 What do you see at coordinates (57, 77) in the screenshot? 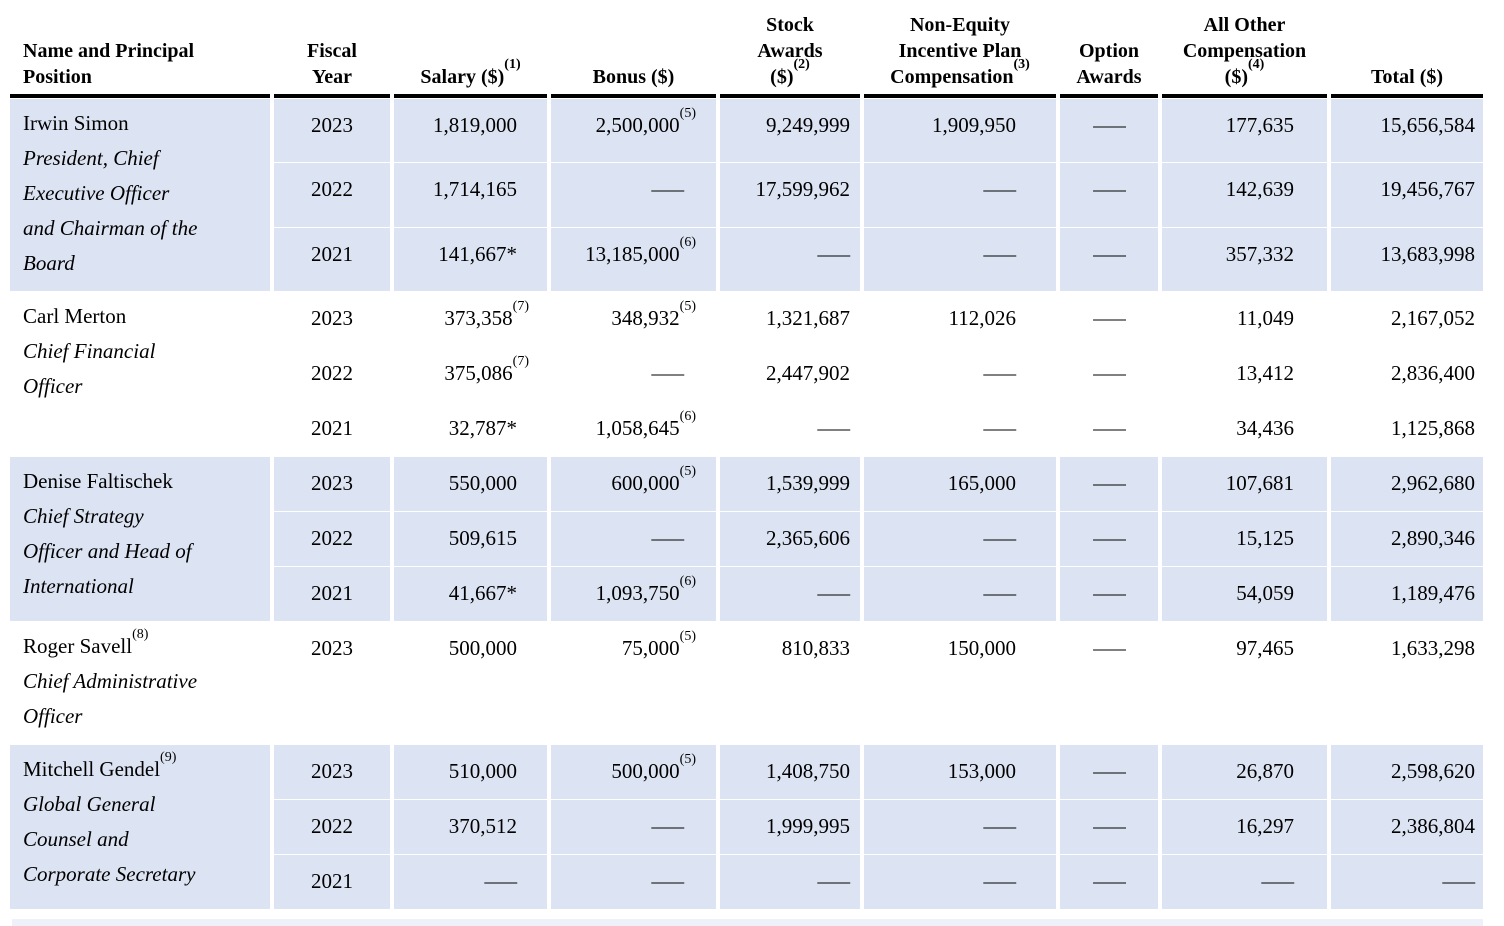
I see `header-line: Position` at bounding box center [57, 77].